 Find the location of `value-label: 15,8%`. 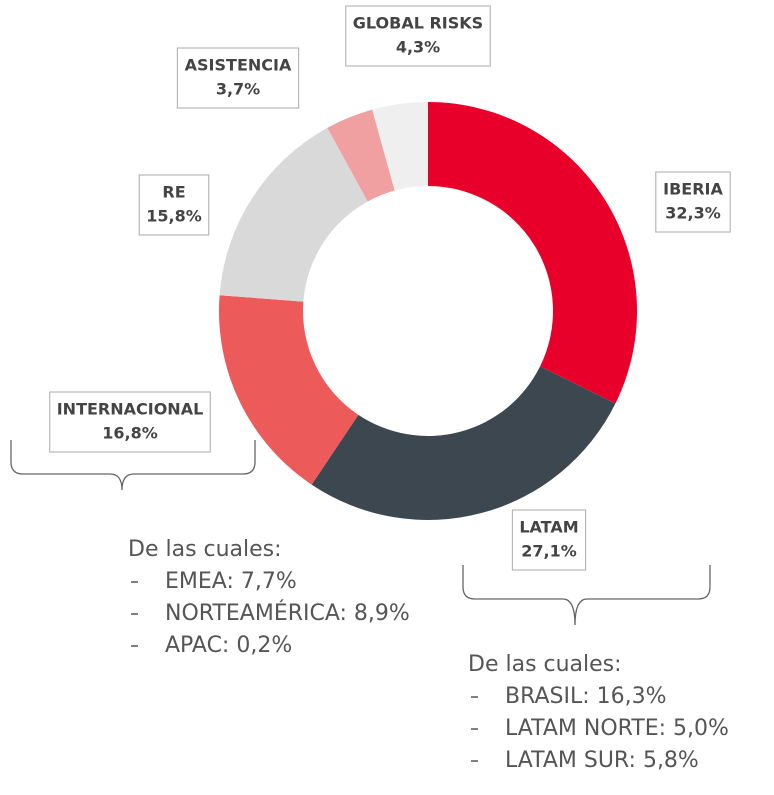

value-label: 15,8% is located at coordinates (174, 216).